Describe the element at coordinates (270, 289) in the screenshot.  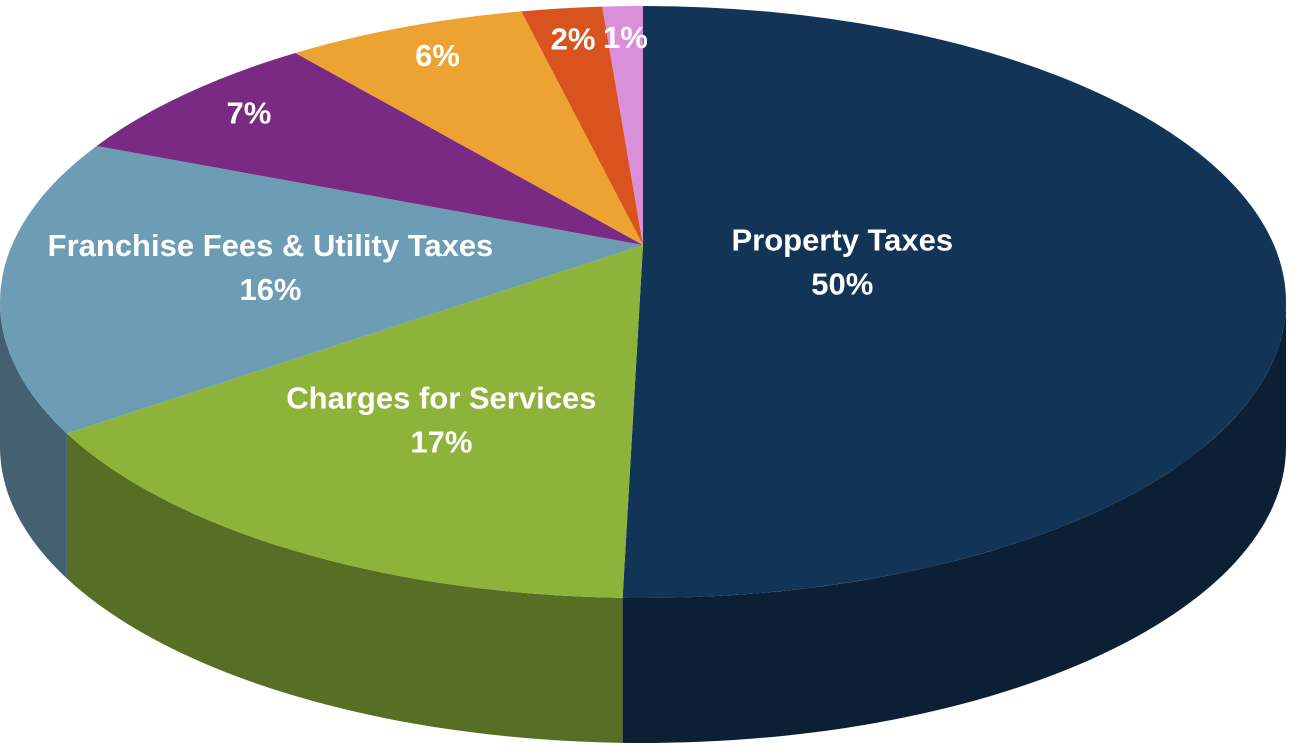
I see `slice-value-label: 16%` at that location.